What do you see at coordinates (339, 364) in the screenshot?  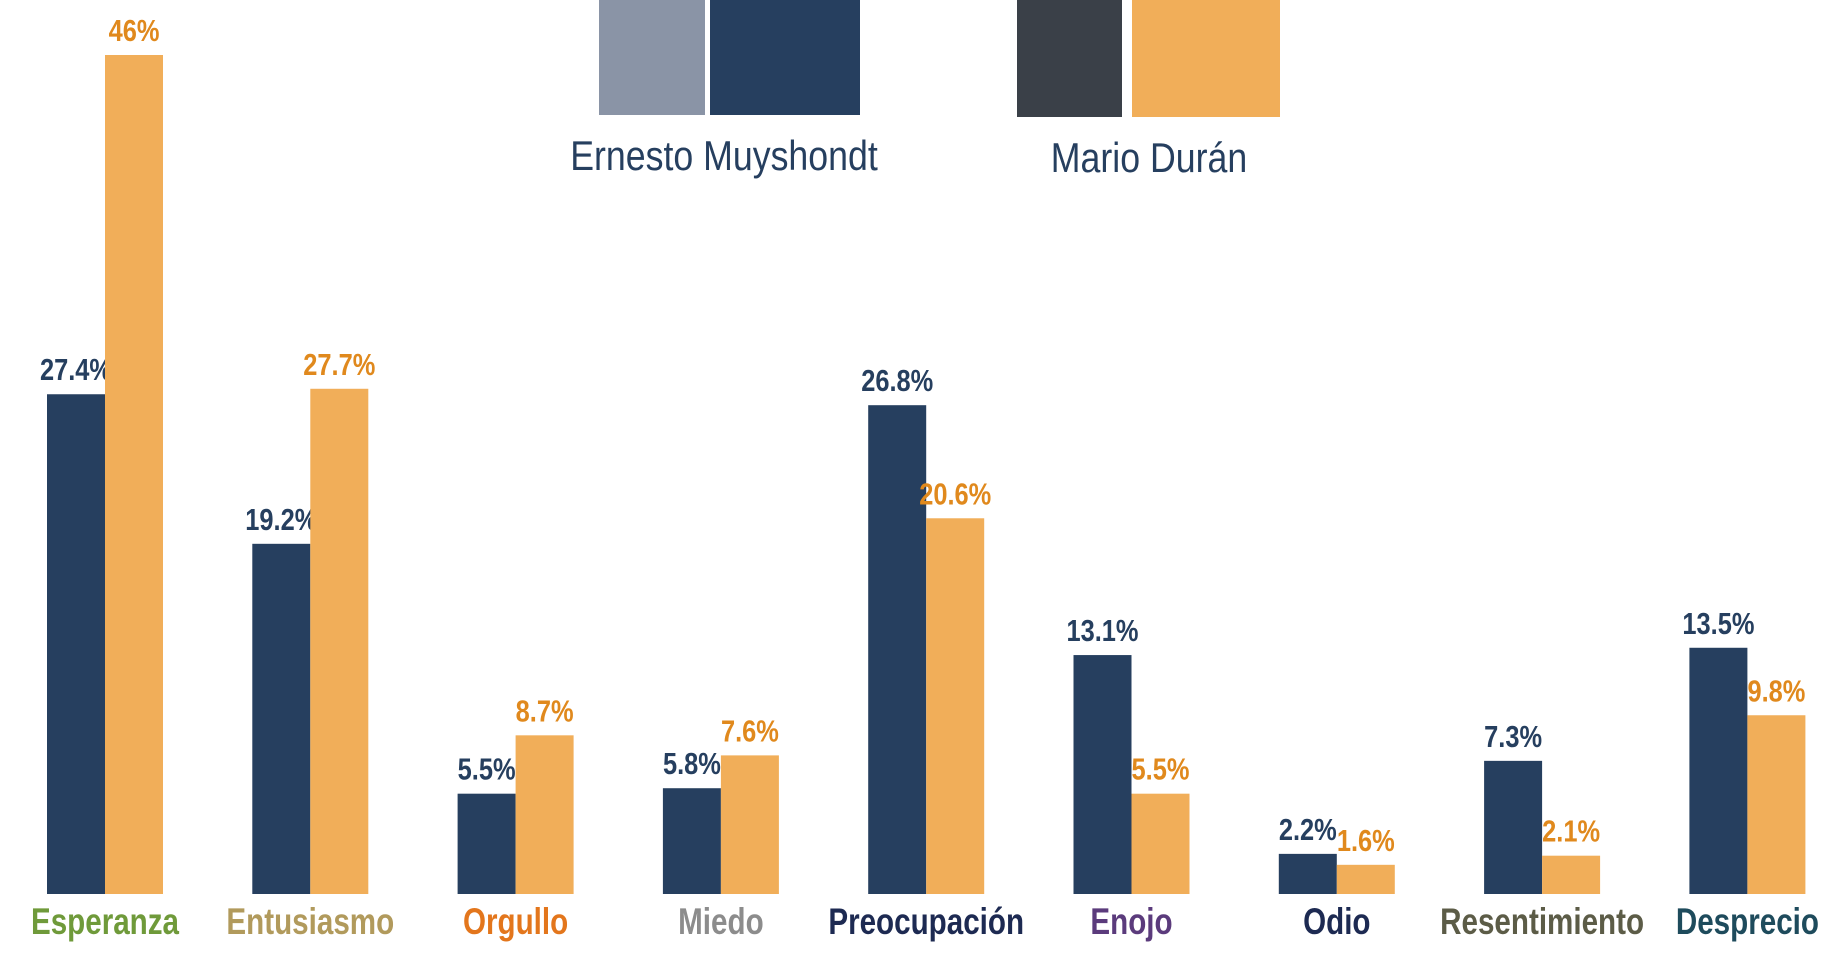 I see `value-label: 27.7%` at bounding box center [339, 364].